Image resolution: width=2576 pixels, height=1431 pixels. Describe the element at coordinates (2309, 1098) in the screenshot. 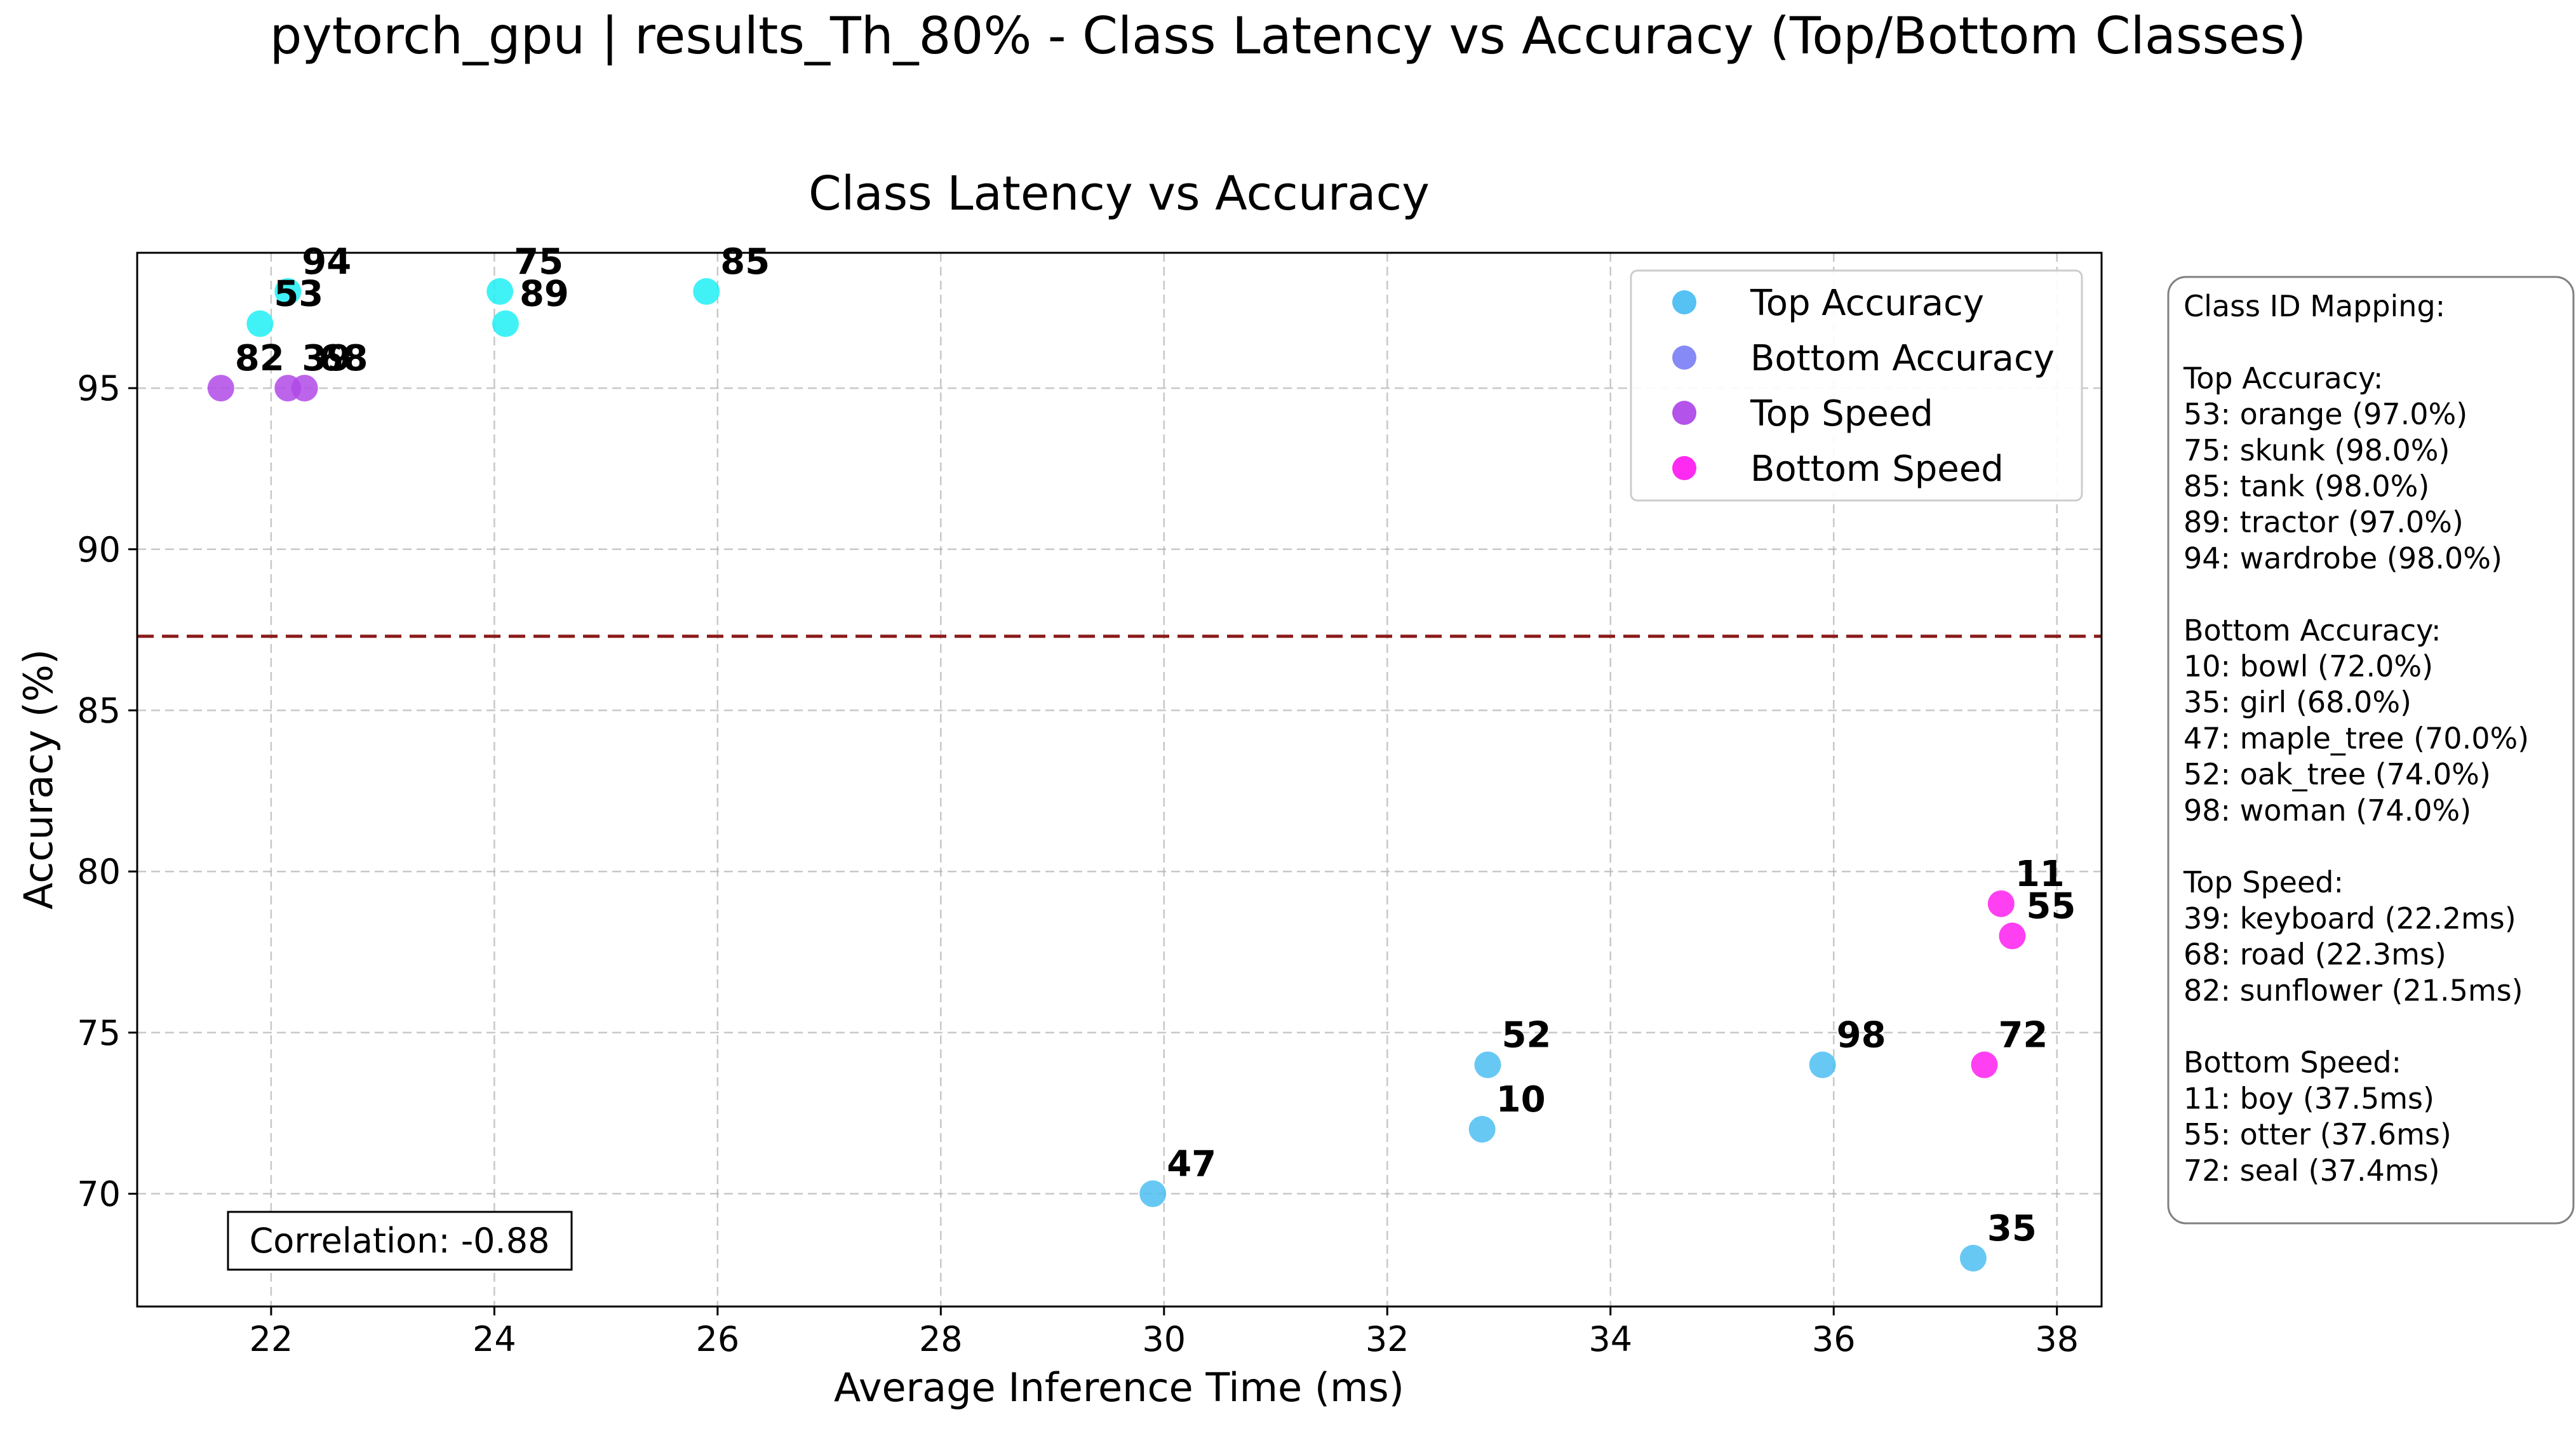

I see `mapping-line-22: 11: boy (37.5ms)` at that location.